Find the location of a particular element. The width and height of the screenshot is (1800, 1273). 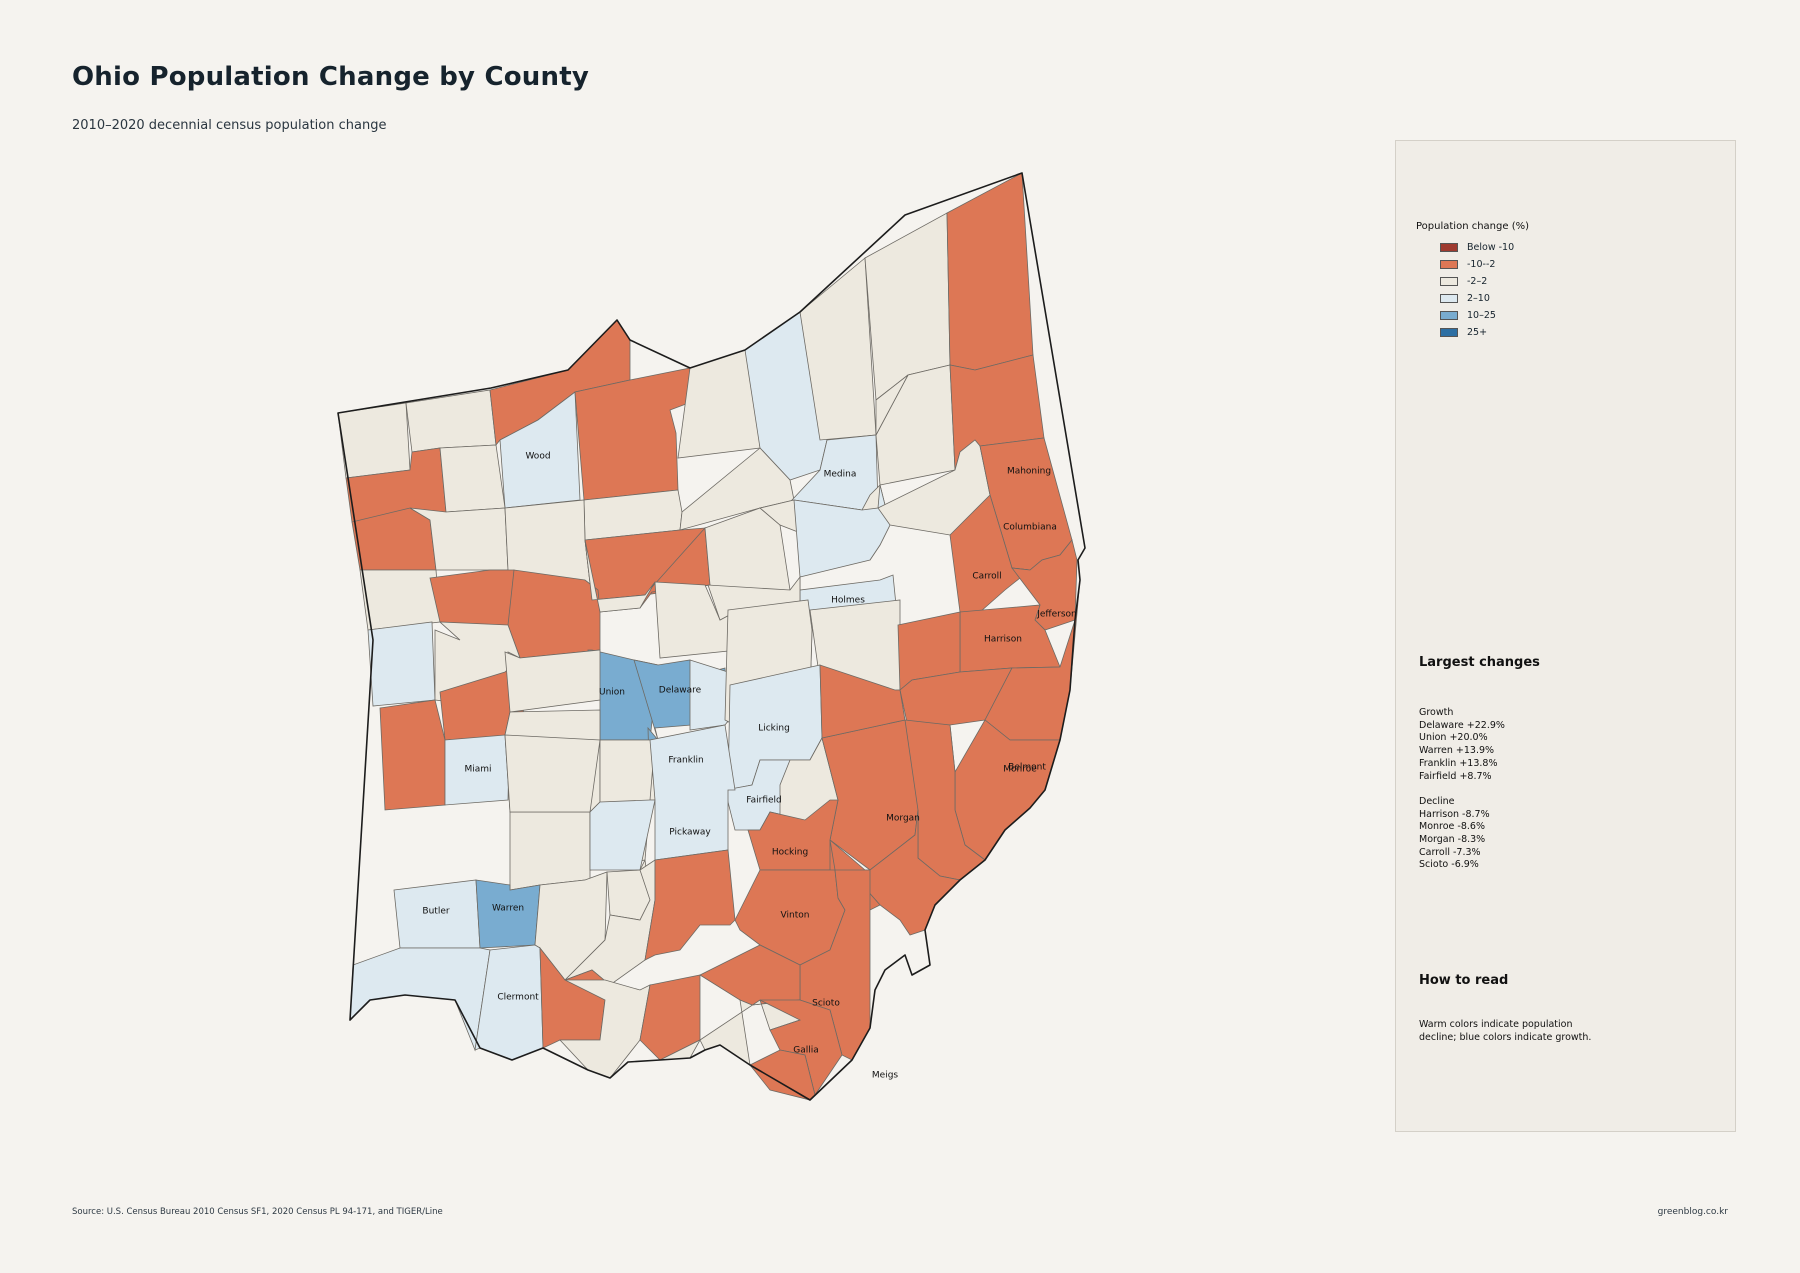

county-label-delaware: Delaware is located at coordinates (680, 691).